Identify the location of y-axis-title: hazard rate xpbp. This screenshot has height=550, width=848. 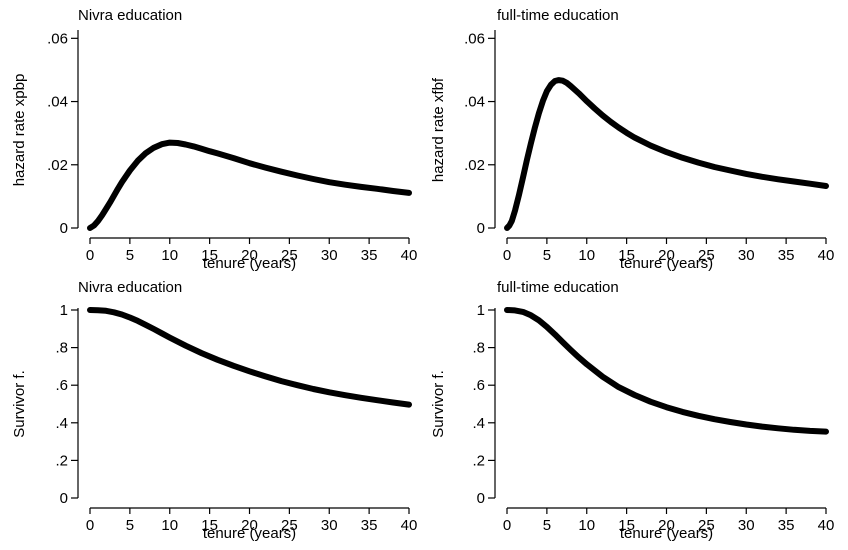
(19, 130).